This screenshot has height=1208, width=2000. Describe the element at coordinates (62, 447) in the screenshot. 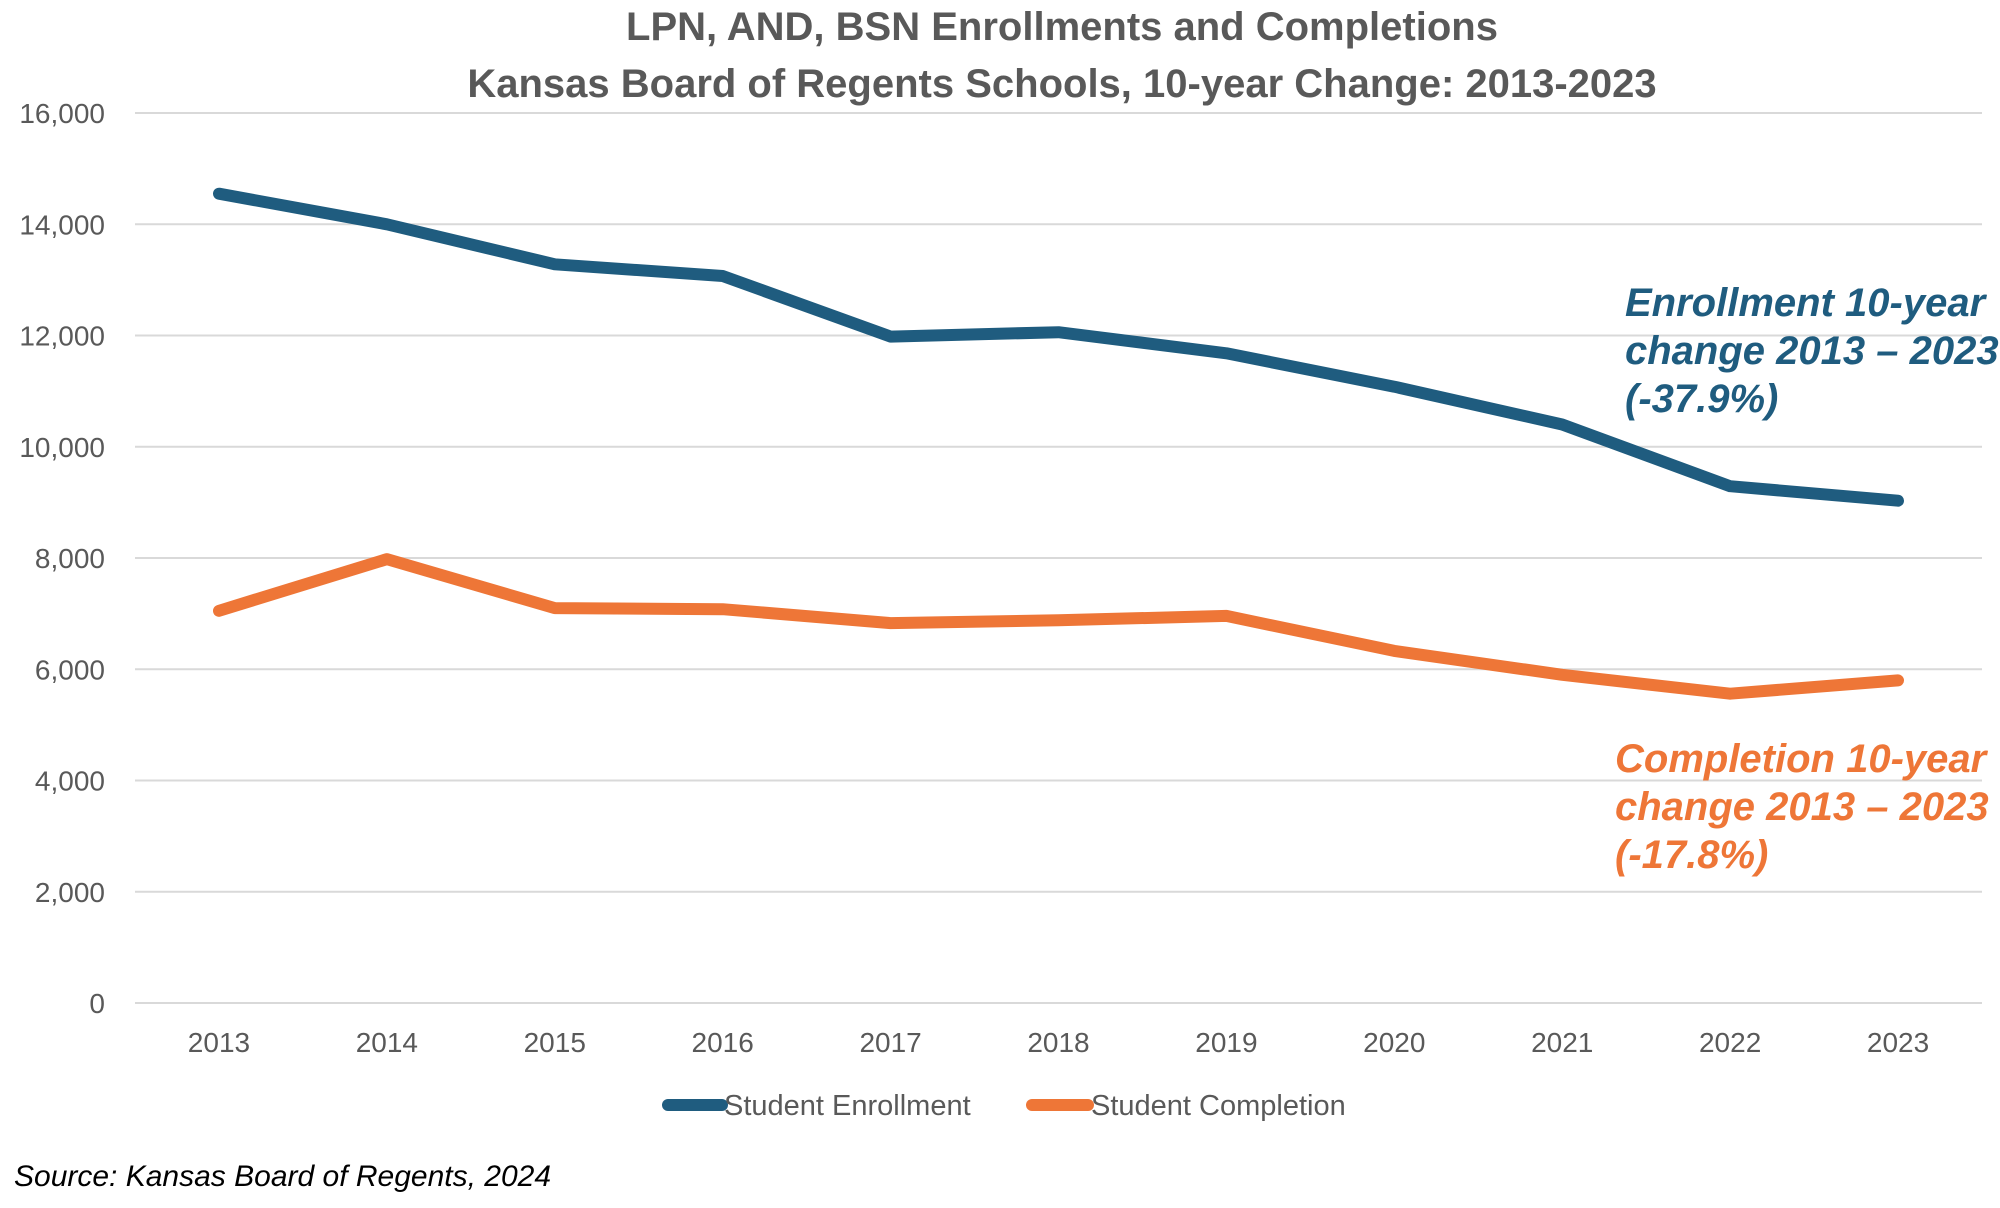

I see `y-tick-label: 10,000` at that location.